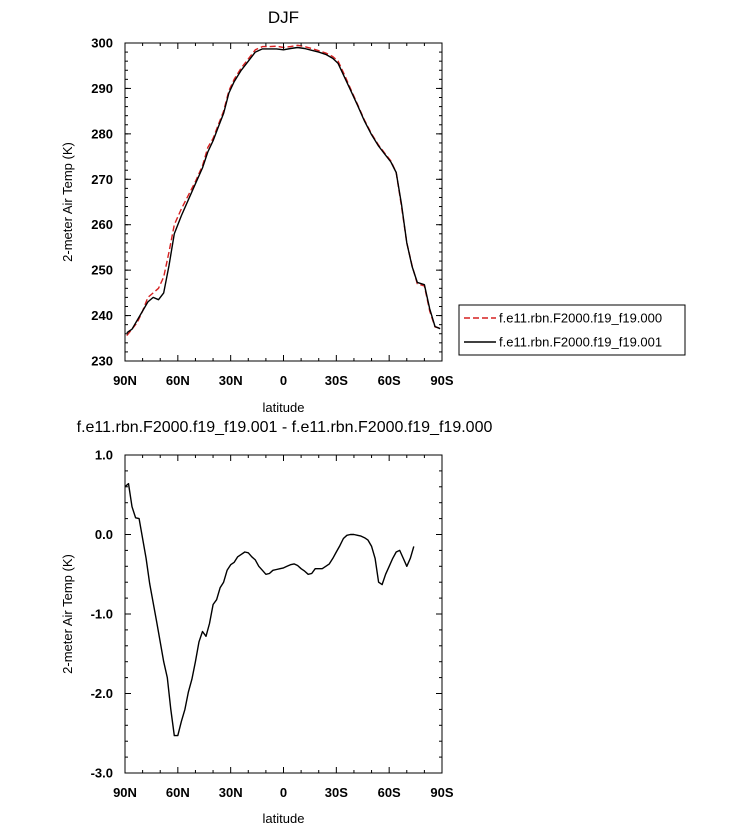 This screenshot has height=834, width=733. I want to click on y-tick-label: 230, so click(102, 361).